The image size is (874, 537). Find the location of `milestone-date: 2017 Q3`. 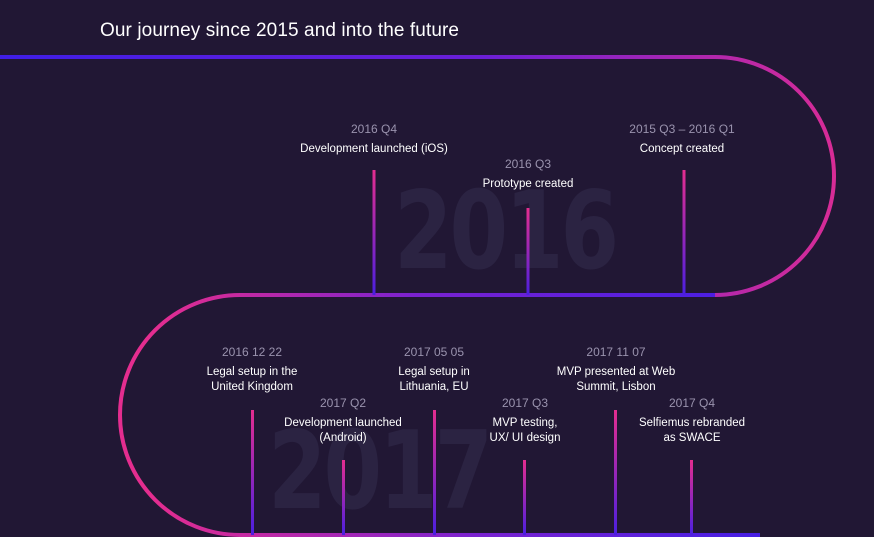

milestone-date: 2017 Q3 is located at coordinates (525, 403).